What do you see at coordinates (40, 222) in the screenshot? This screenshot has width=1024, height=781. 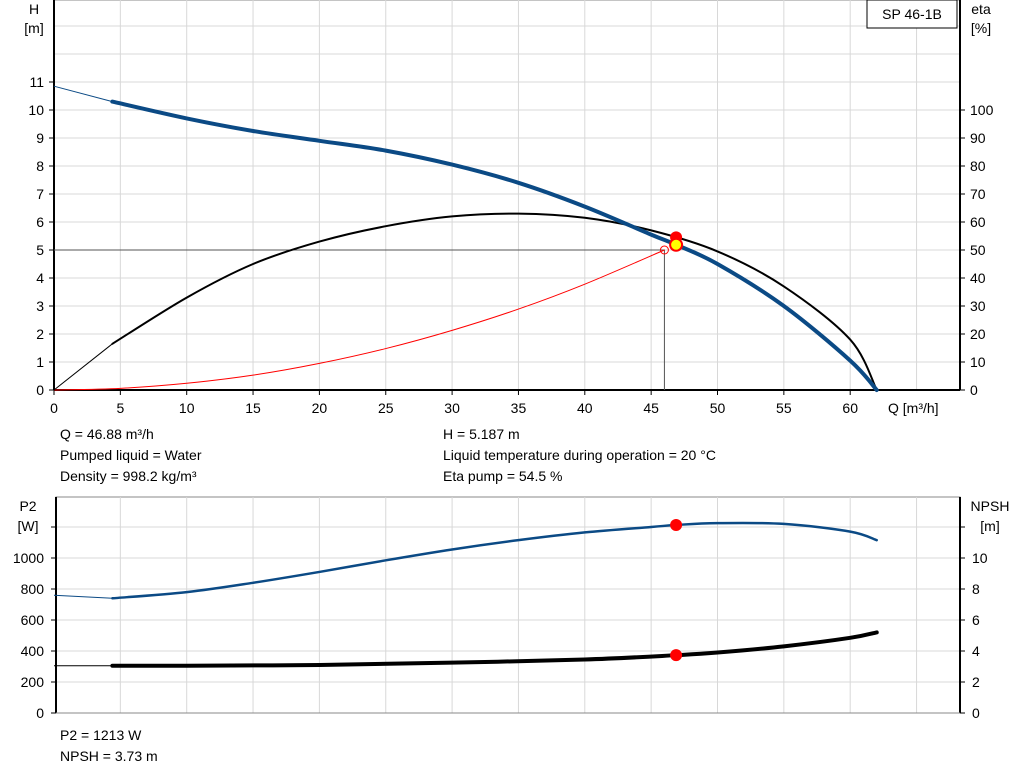 I see `h-tick-label: 6` at bounding box center [40, 222].